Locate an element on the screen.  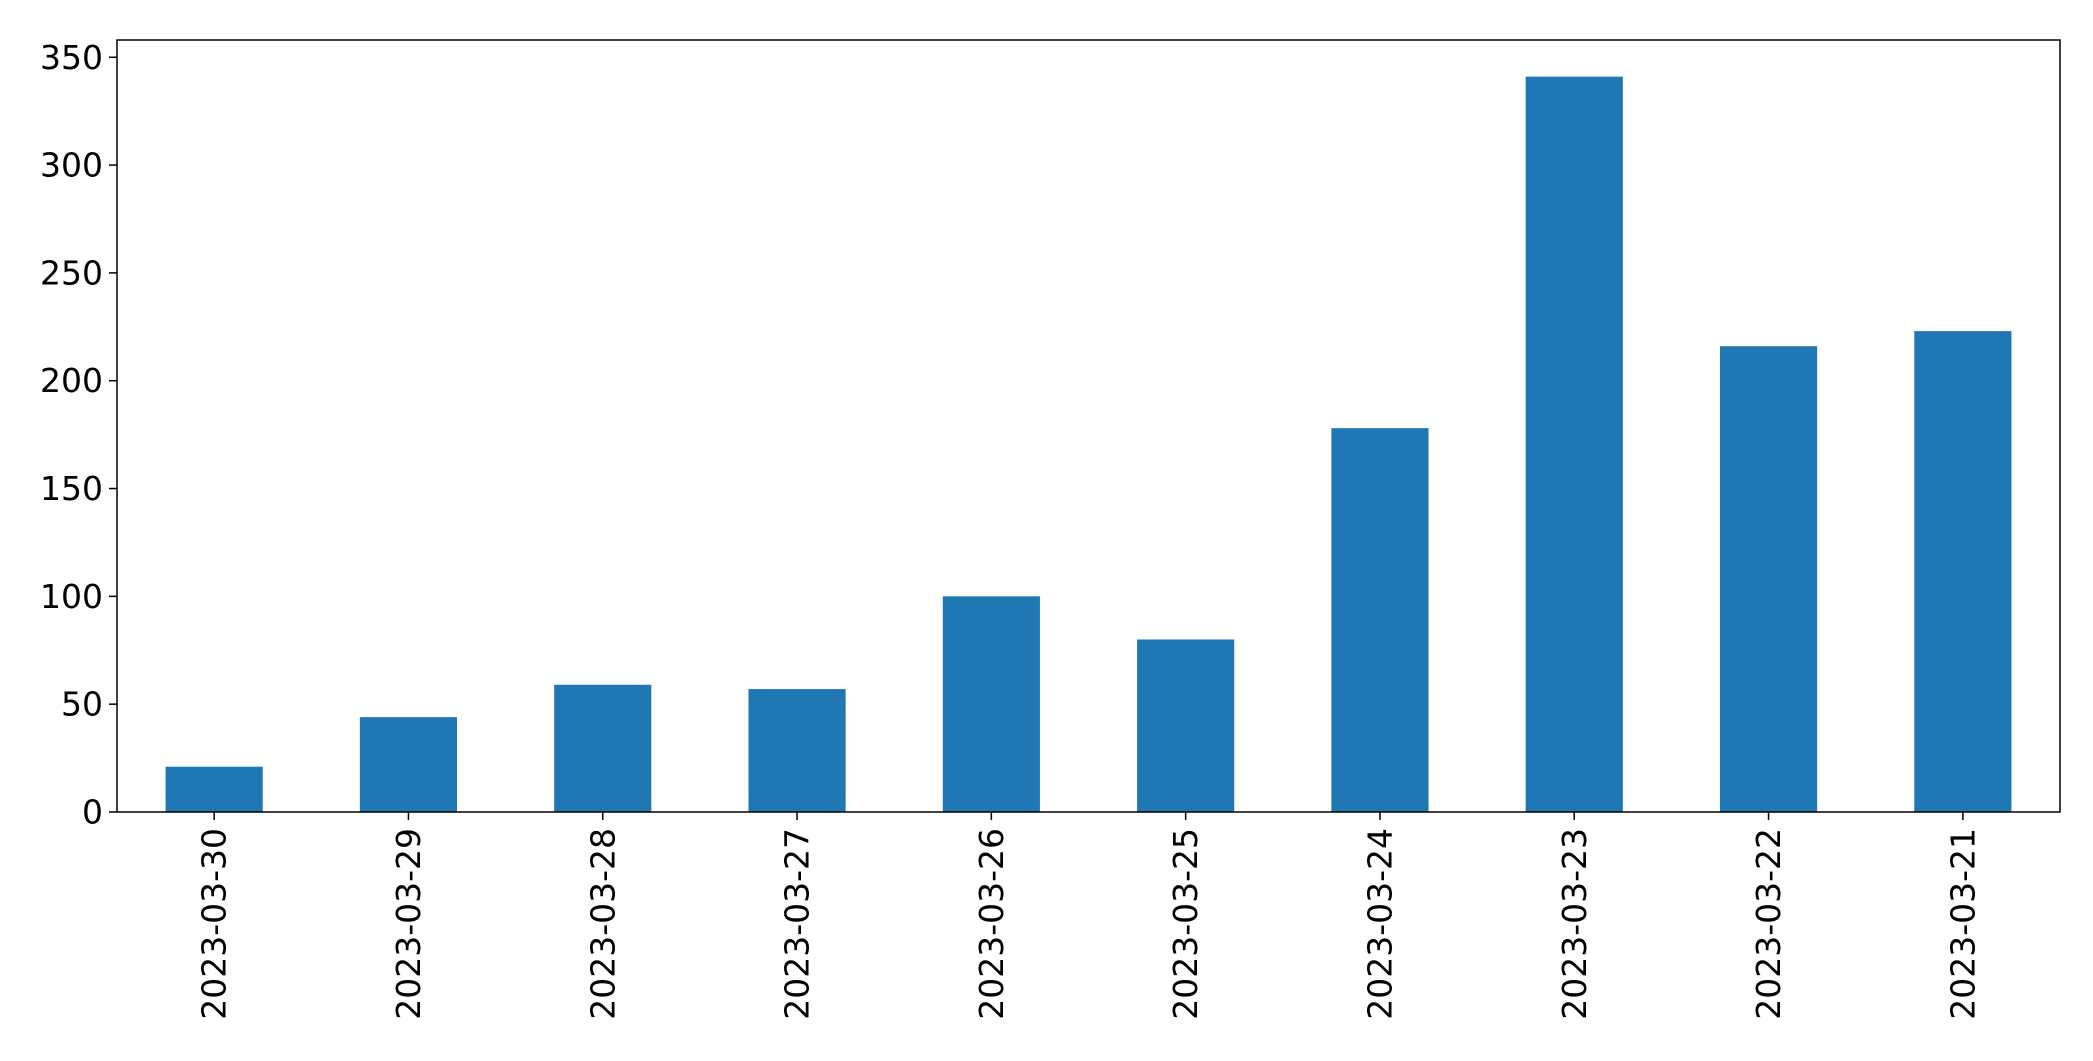
x-tick-label: 2023-03-21 is located at coordinates (1962, 924).